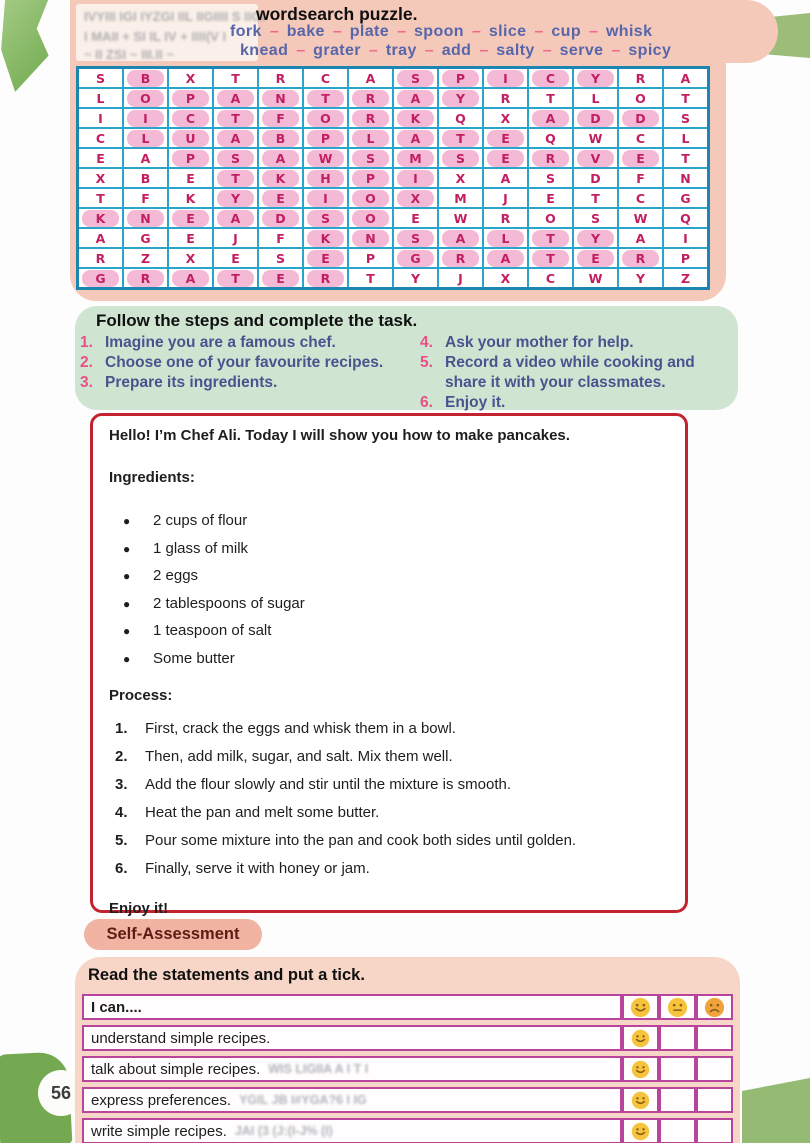 The width and height of the screenshot is (810, 1143). Describe the element at coordinates (181, 1038) in the screenshot. I see `assessment-statement-text: understand simple recipes.` at that location.